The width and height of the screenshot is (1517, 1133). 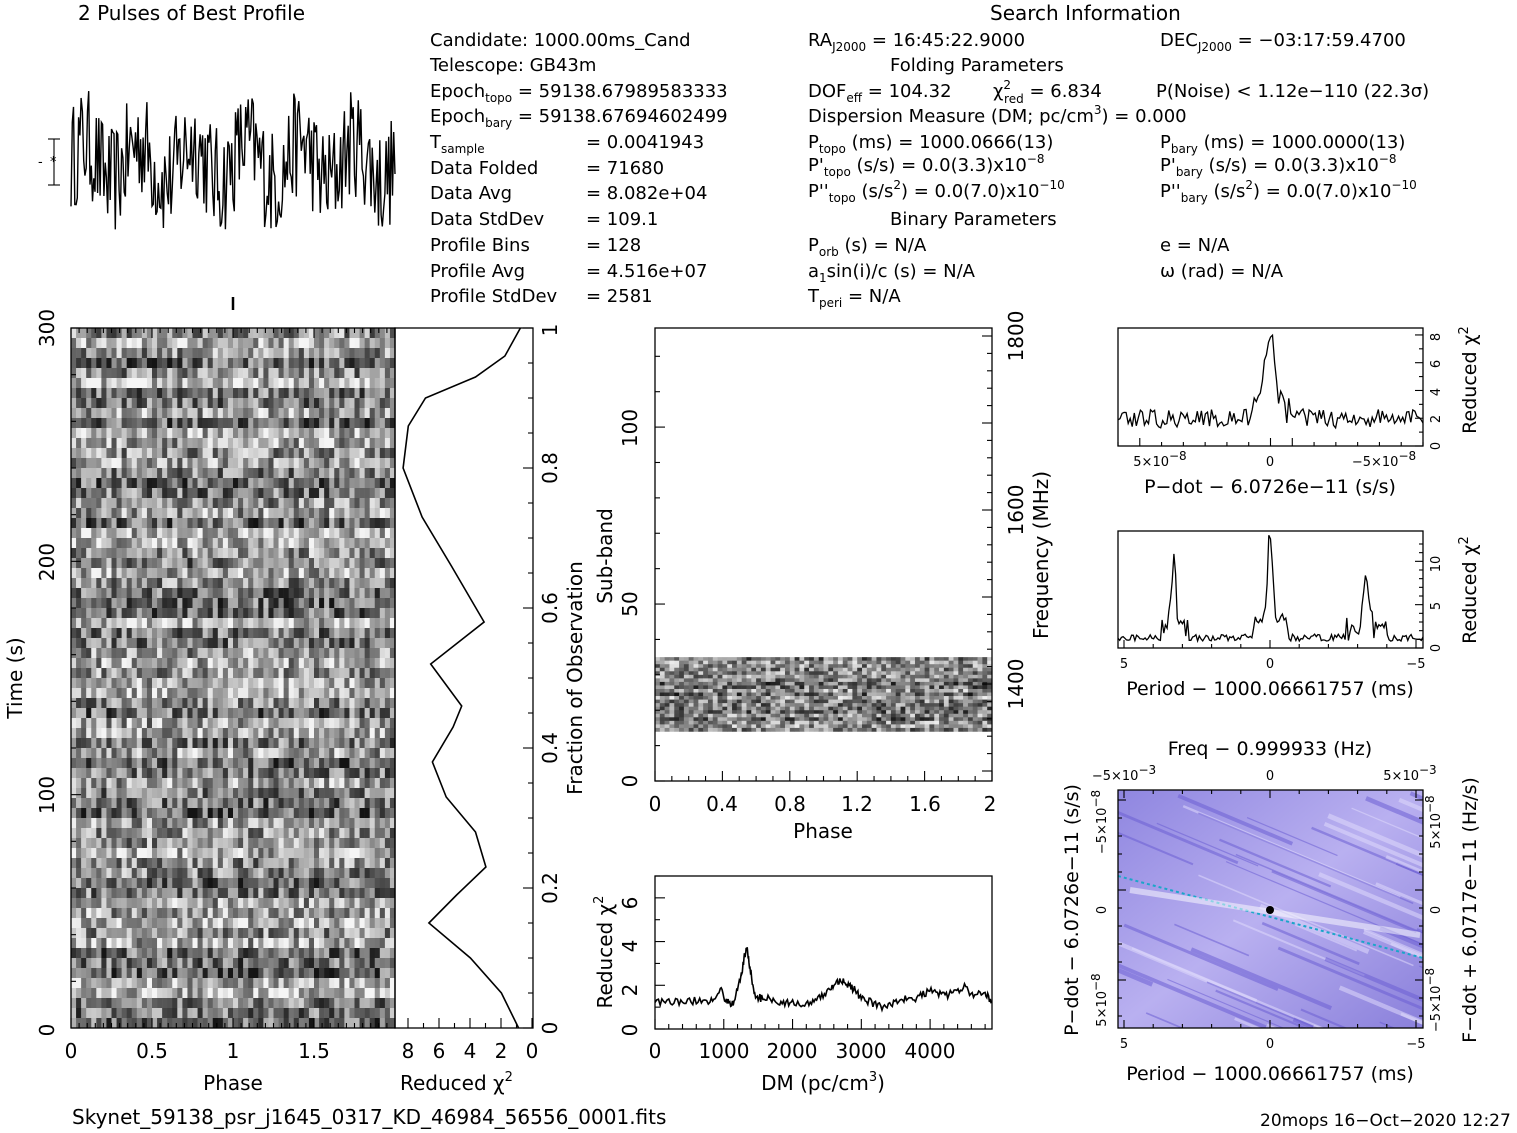 What do you see at coordinates (487, 219) in the screenshot?
I see `data-stddev-label: Data StdDev` at bounding box center [487, 219].